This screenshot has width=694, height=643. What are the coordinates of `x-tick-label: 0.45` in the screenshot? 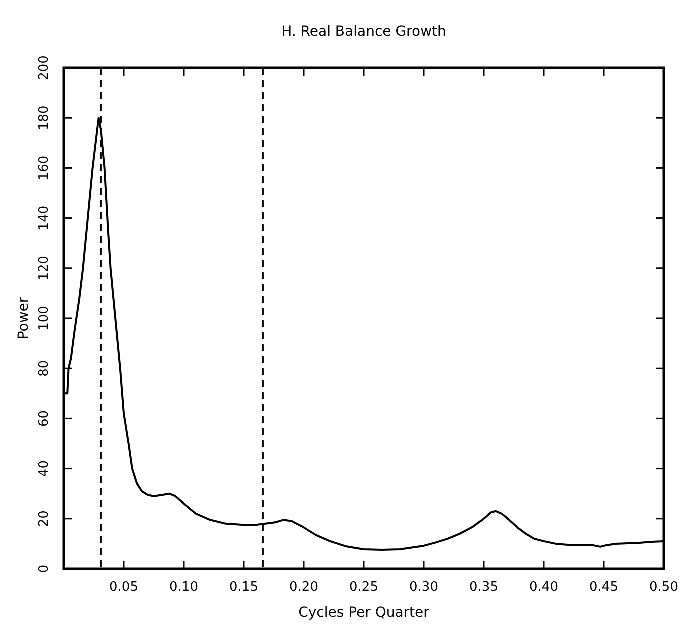 It's located at (604, 587).